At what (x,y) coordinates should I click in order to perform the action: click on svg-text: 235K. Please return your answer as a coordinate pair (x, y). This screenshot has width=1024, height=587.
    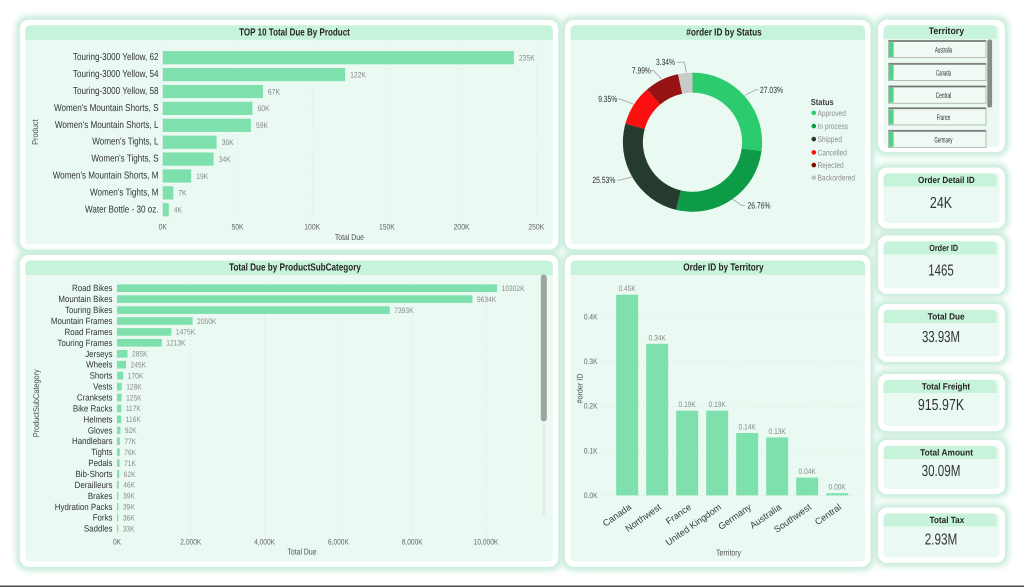
    Looking at the image, I should click on (527, 58).